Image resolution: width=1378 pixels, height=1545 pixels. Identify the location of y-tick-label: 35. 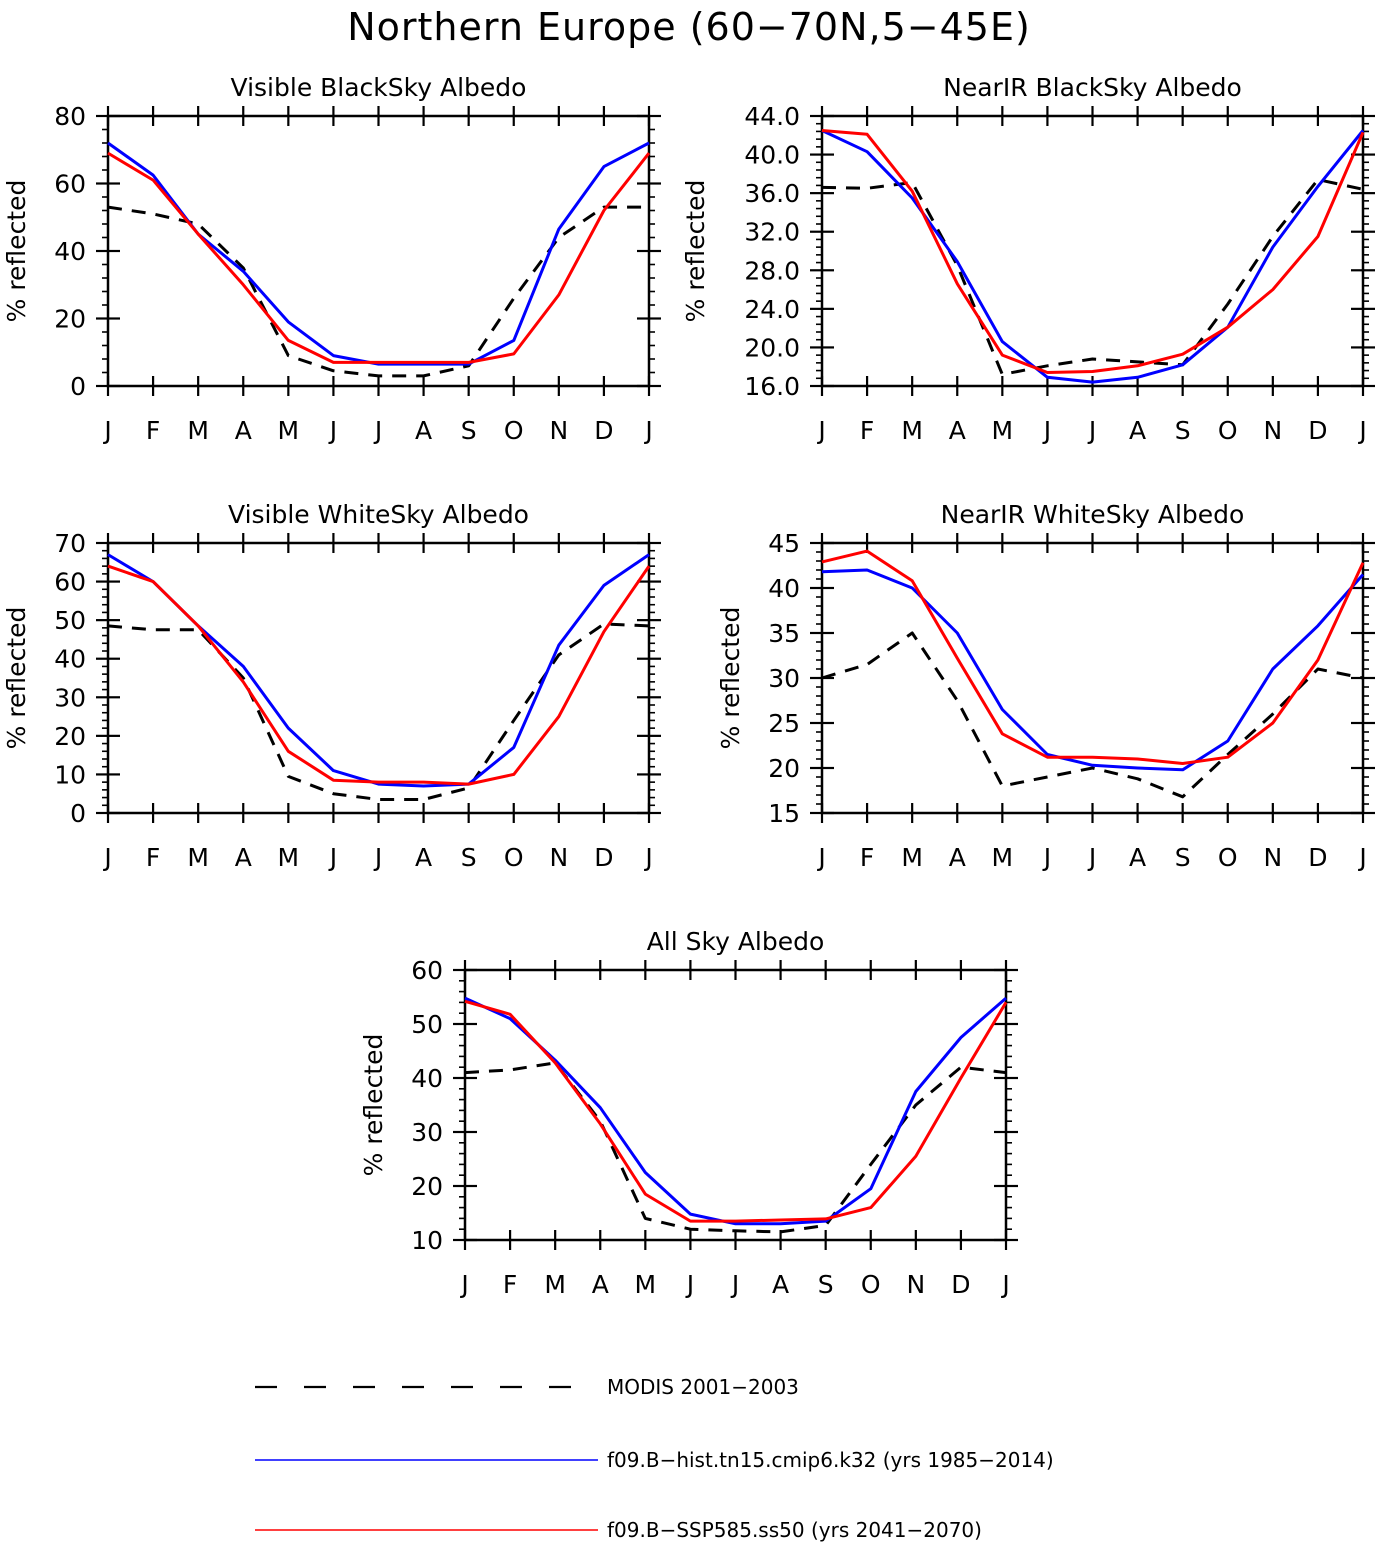
(784, 633).